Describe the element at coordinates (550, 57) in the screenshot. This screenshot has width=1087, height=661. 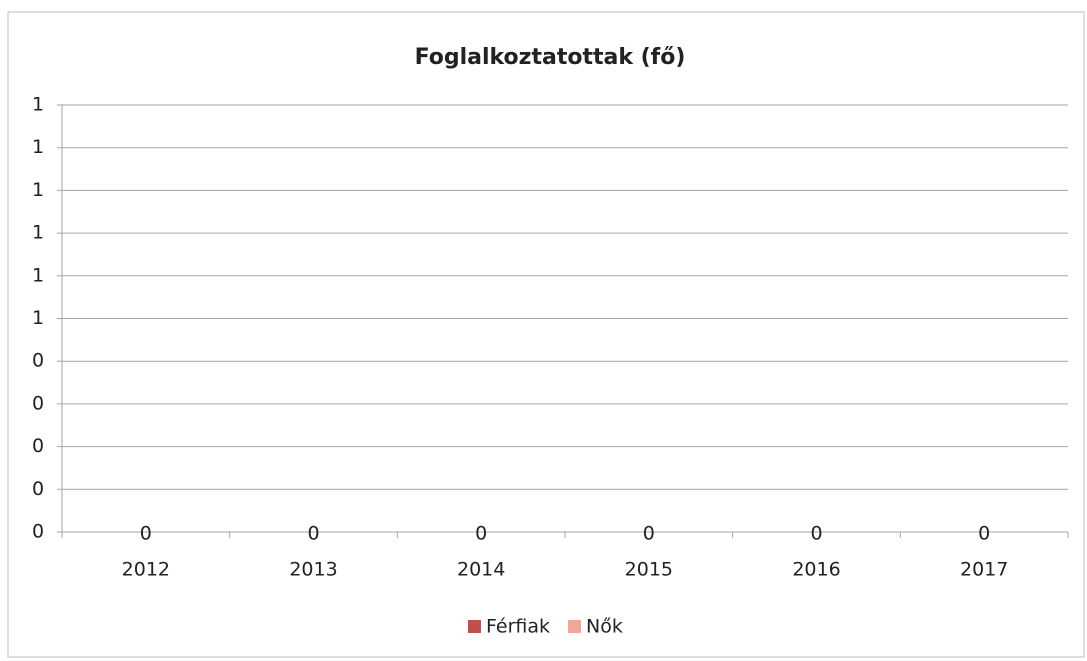
I see `chart-title: Foglalkoztatottak (fő)` at that location.